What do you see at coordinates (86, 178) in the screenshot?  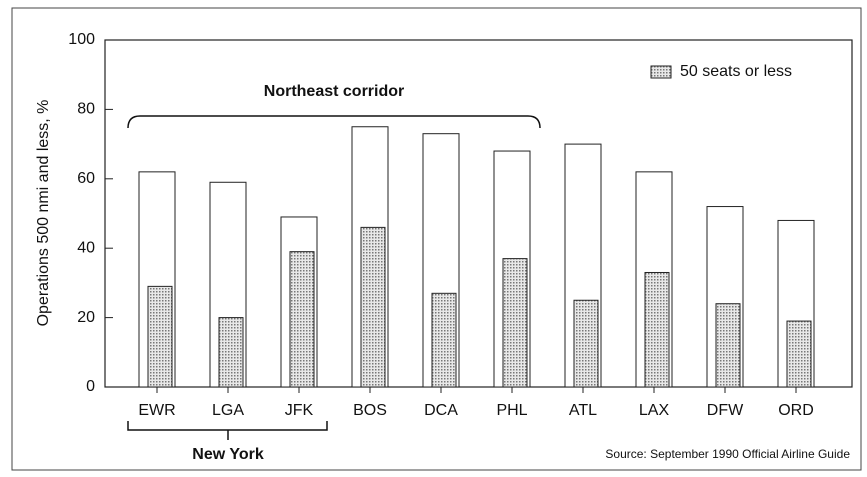 I see `y-tick-label: 60` at bounding box center [86, 178].